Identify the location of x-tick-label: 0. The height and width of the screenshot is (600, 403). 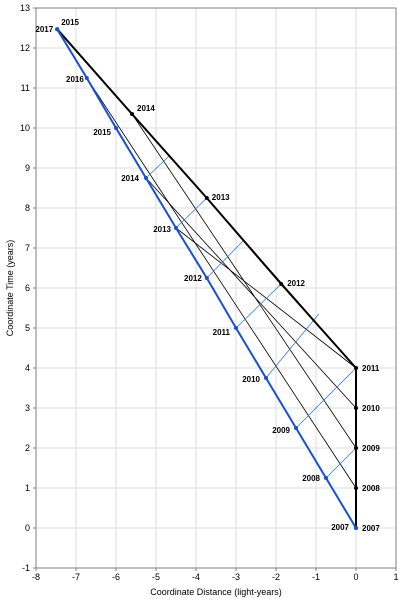
(355, 577).